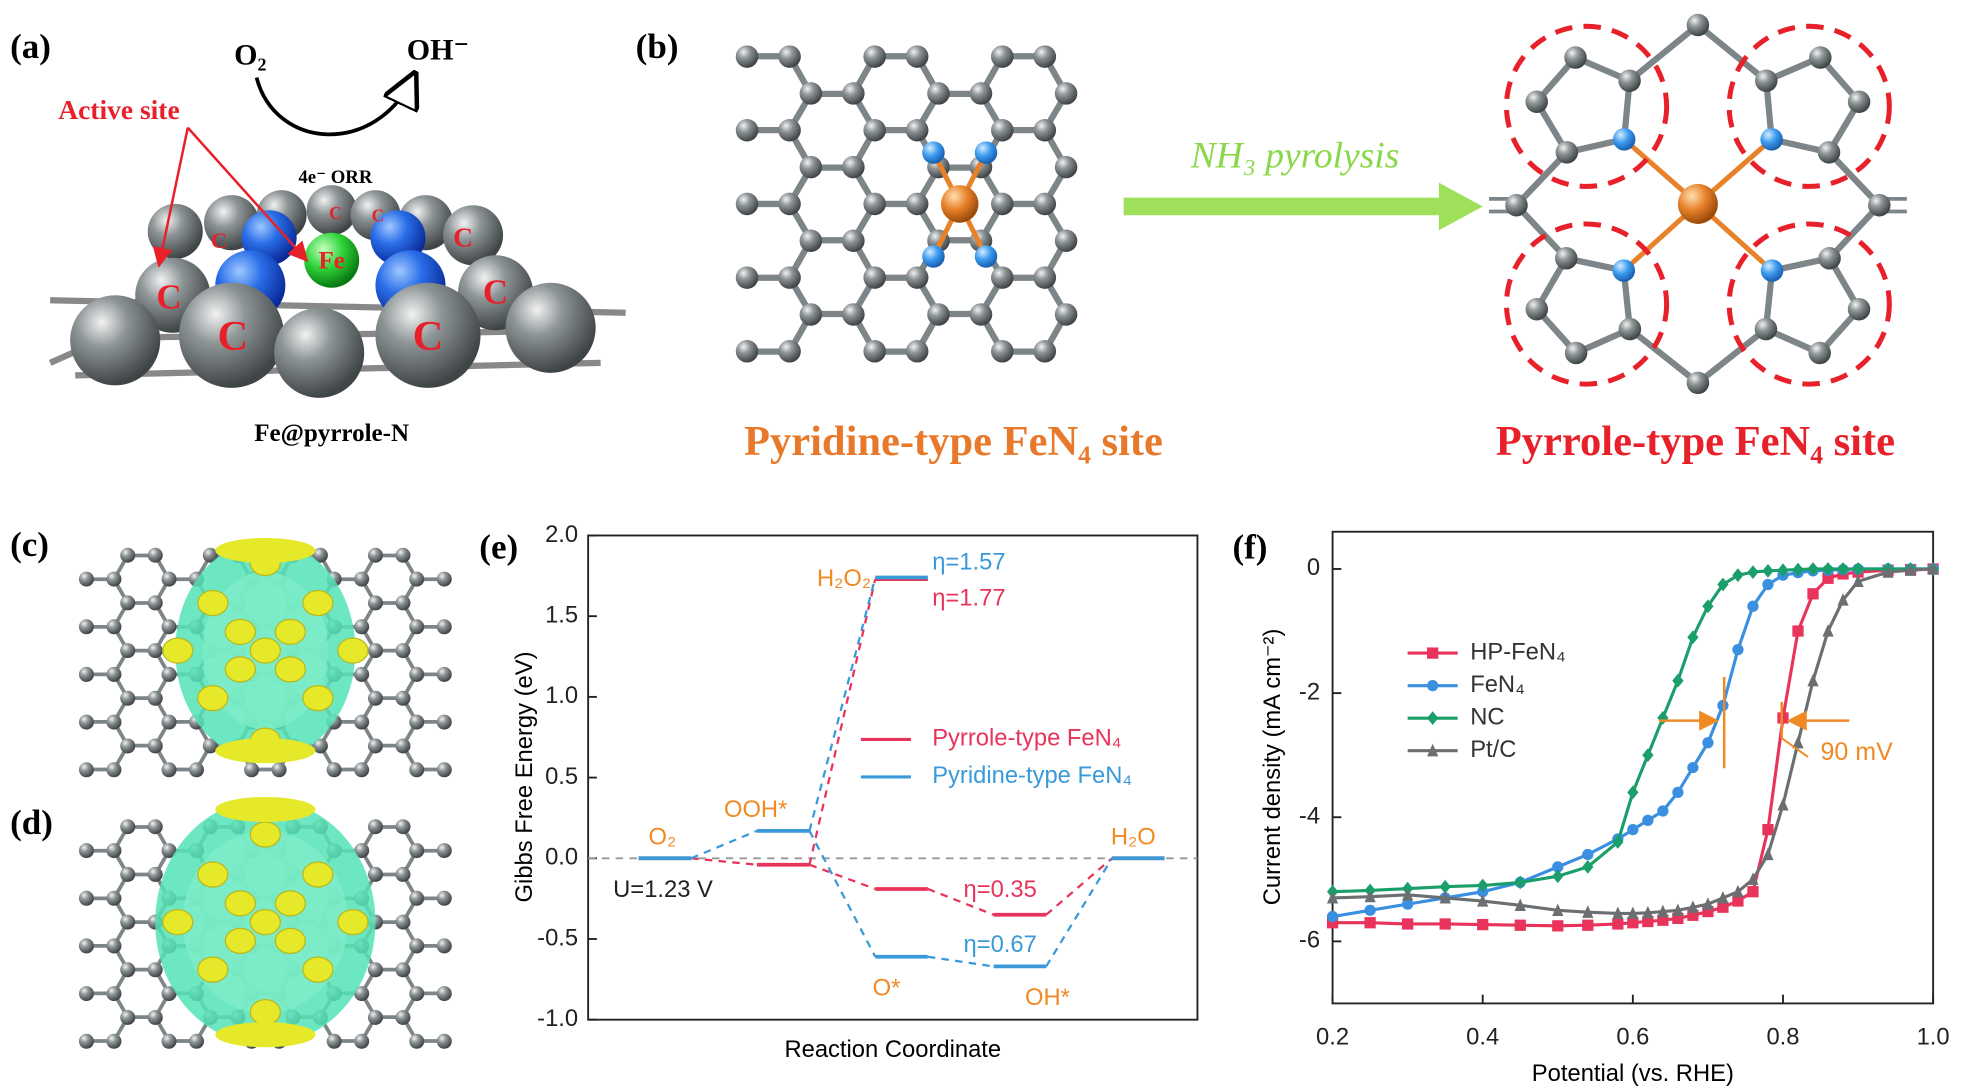  What do you see at coordinates (755, 809) in the screenshot?
I see `category-label: OOH*` at bounding box center [755, 809].